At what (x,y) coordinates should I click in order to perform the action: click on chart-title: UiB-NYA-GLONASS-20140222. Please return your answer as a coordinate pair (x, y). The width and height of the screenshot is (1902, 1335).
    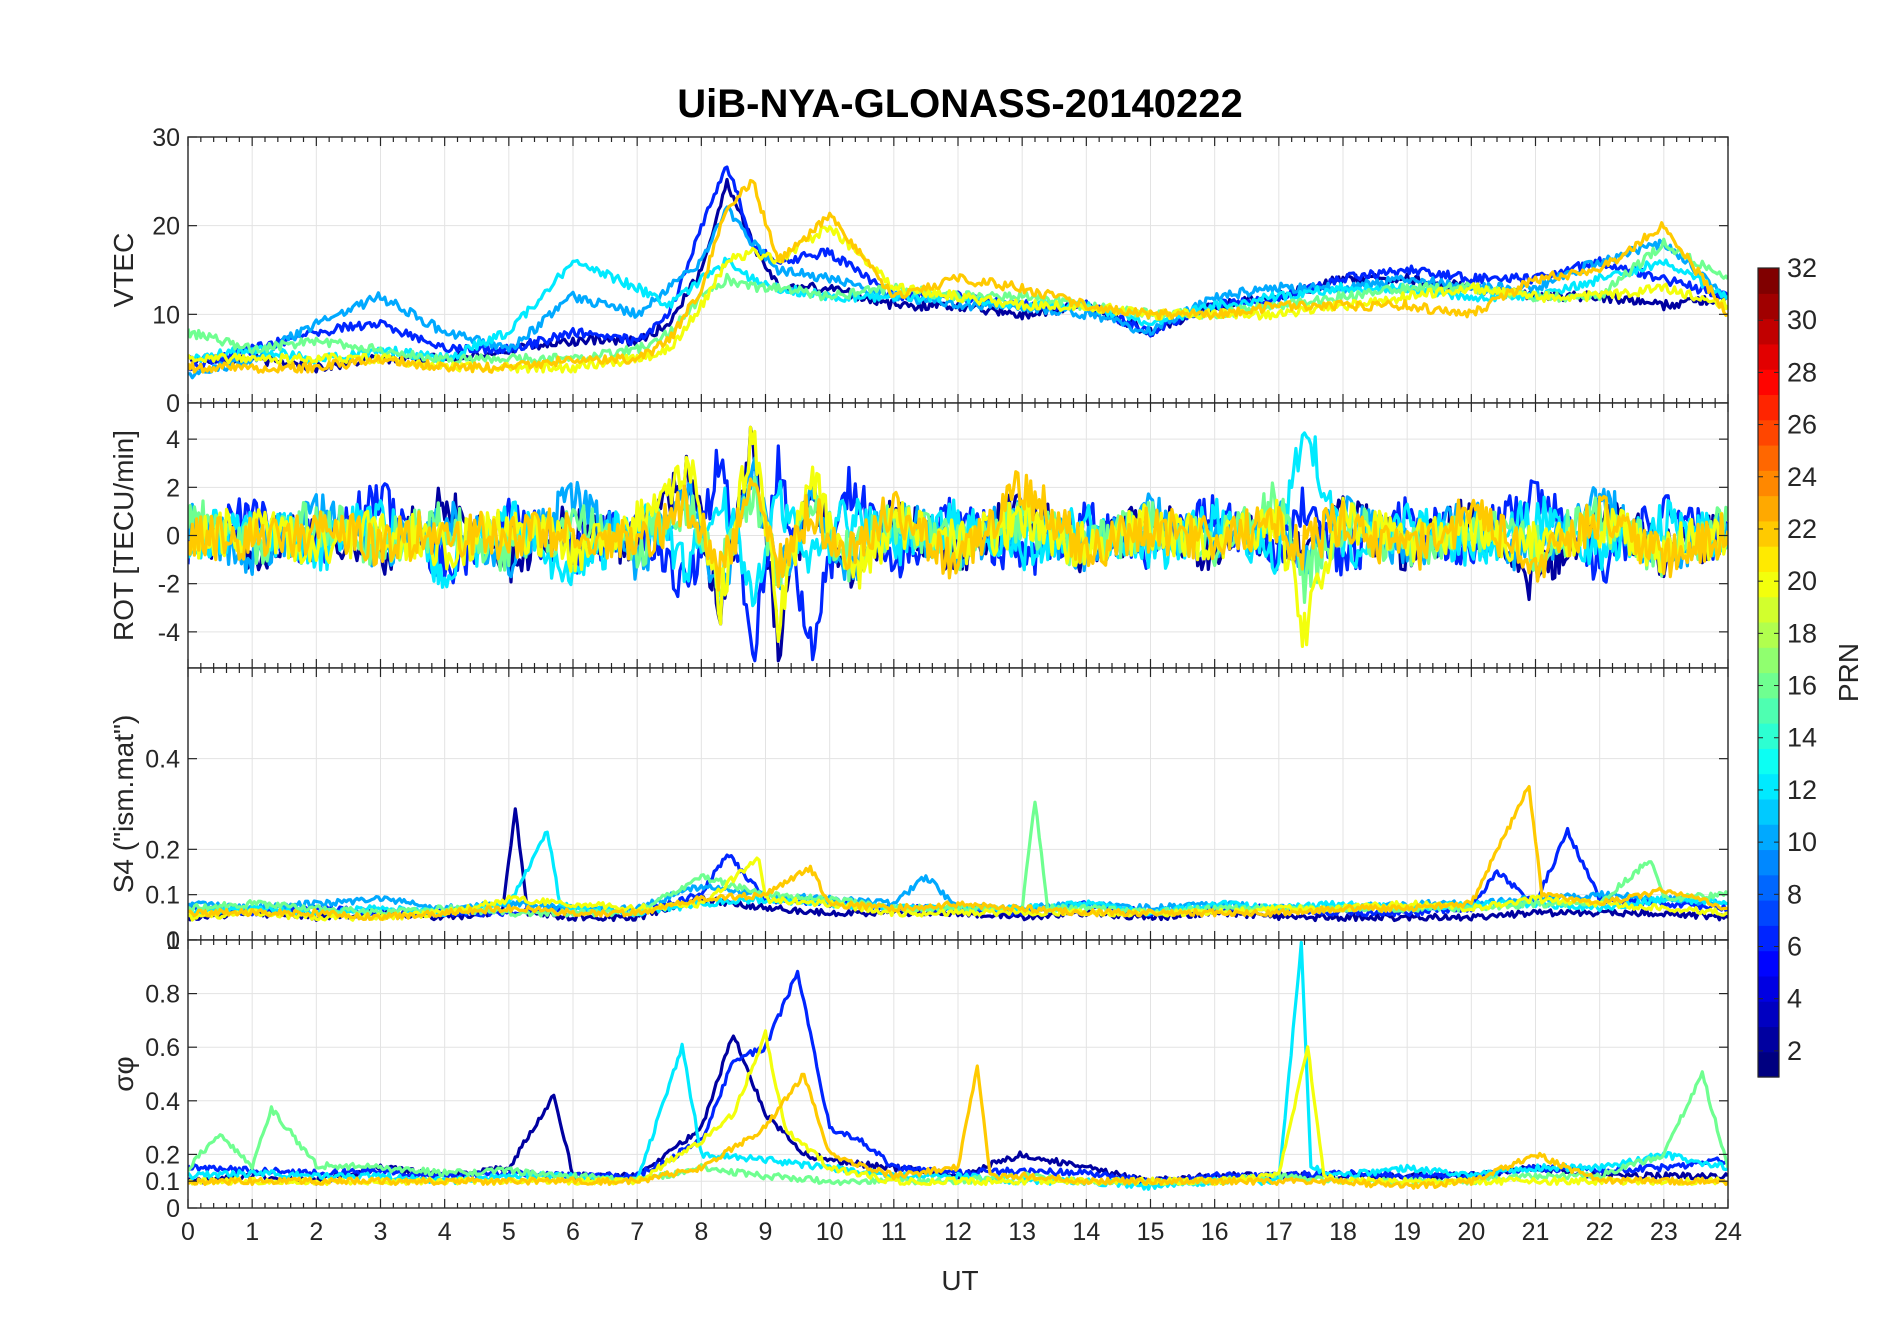
    Looking at the image, I should click on (959, 104).